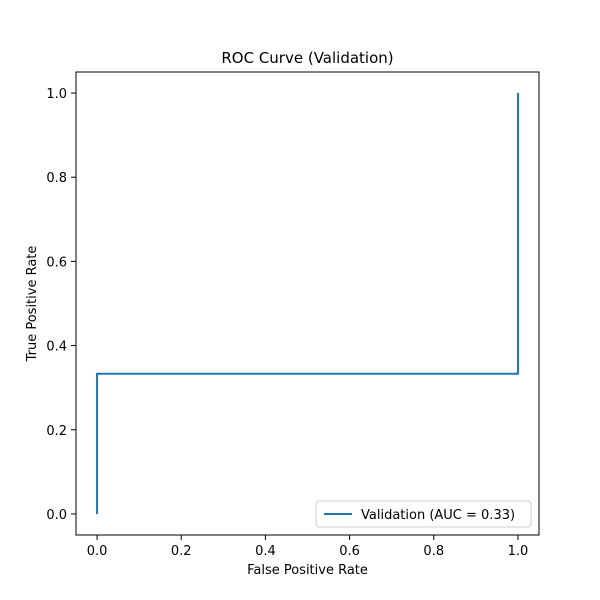 The image size is (600, 600). I want to click on x-tick-label: 0.4, so click(265, 551).